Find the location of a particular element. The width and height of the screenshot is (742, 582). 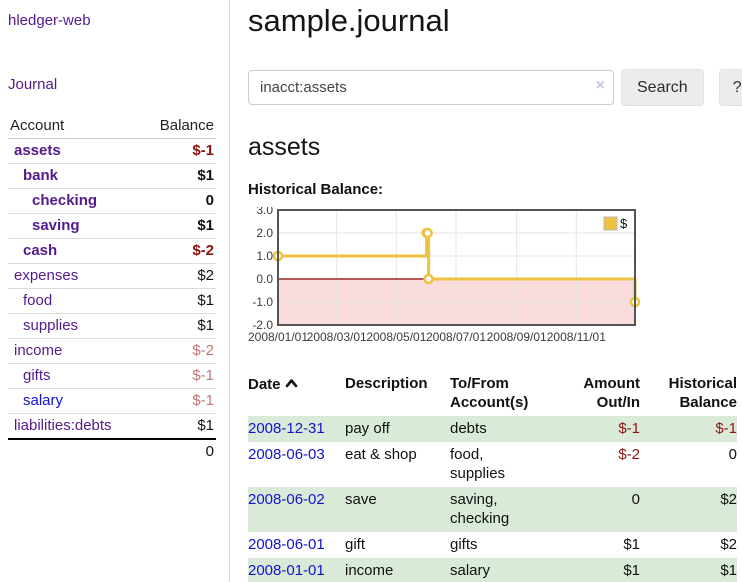

transaction-row: 2008-06-01 gift gifts $1 $2 is located at coordinates (492, 545).